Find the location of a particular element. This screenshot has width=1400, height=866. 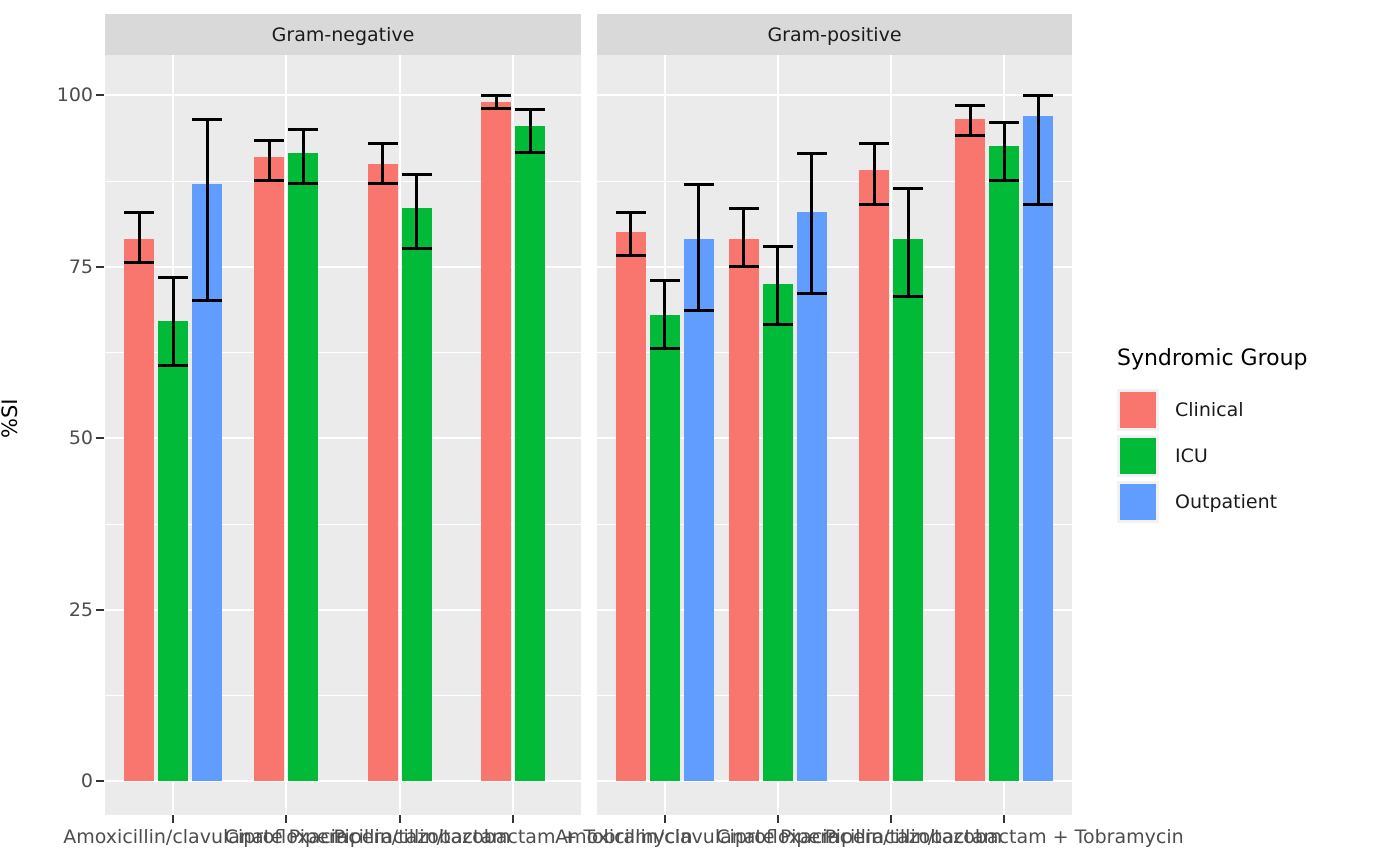

facet-strip-label: Gram-negative is located at coordinates (343, 34).